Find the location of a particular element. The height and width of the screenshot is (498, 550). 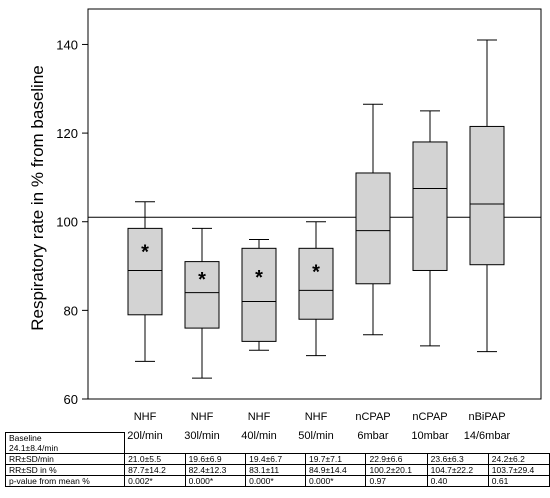

table-cell: 24.2±6.2 is located at coordinates (518, 459).